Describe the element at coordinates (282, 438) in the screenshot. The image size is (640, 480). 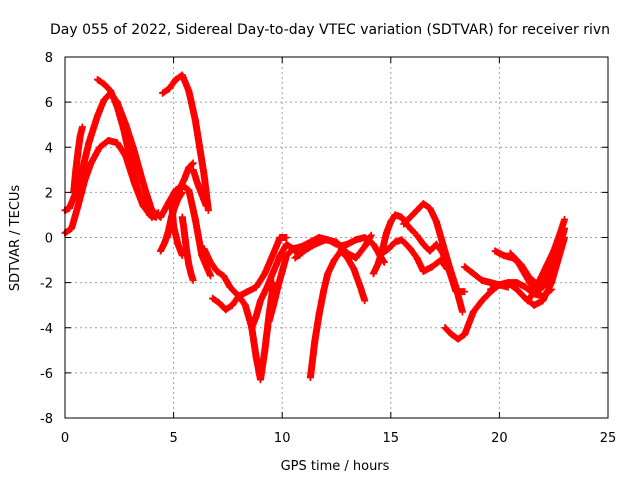
I see `x-tick-label: 10` at that location.